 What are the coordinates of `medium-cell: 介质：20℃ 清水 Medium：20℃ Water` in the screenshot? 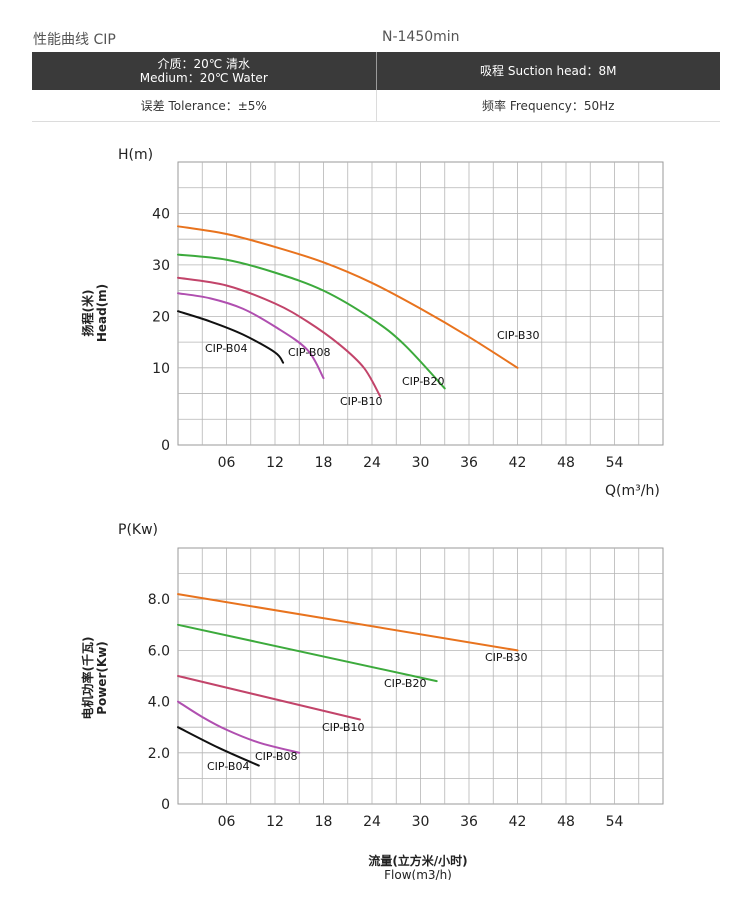 It's located at (204, 71).